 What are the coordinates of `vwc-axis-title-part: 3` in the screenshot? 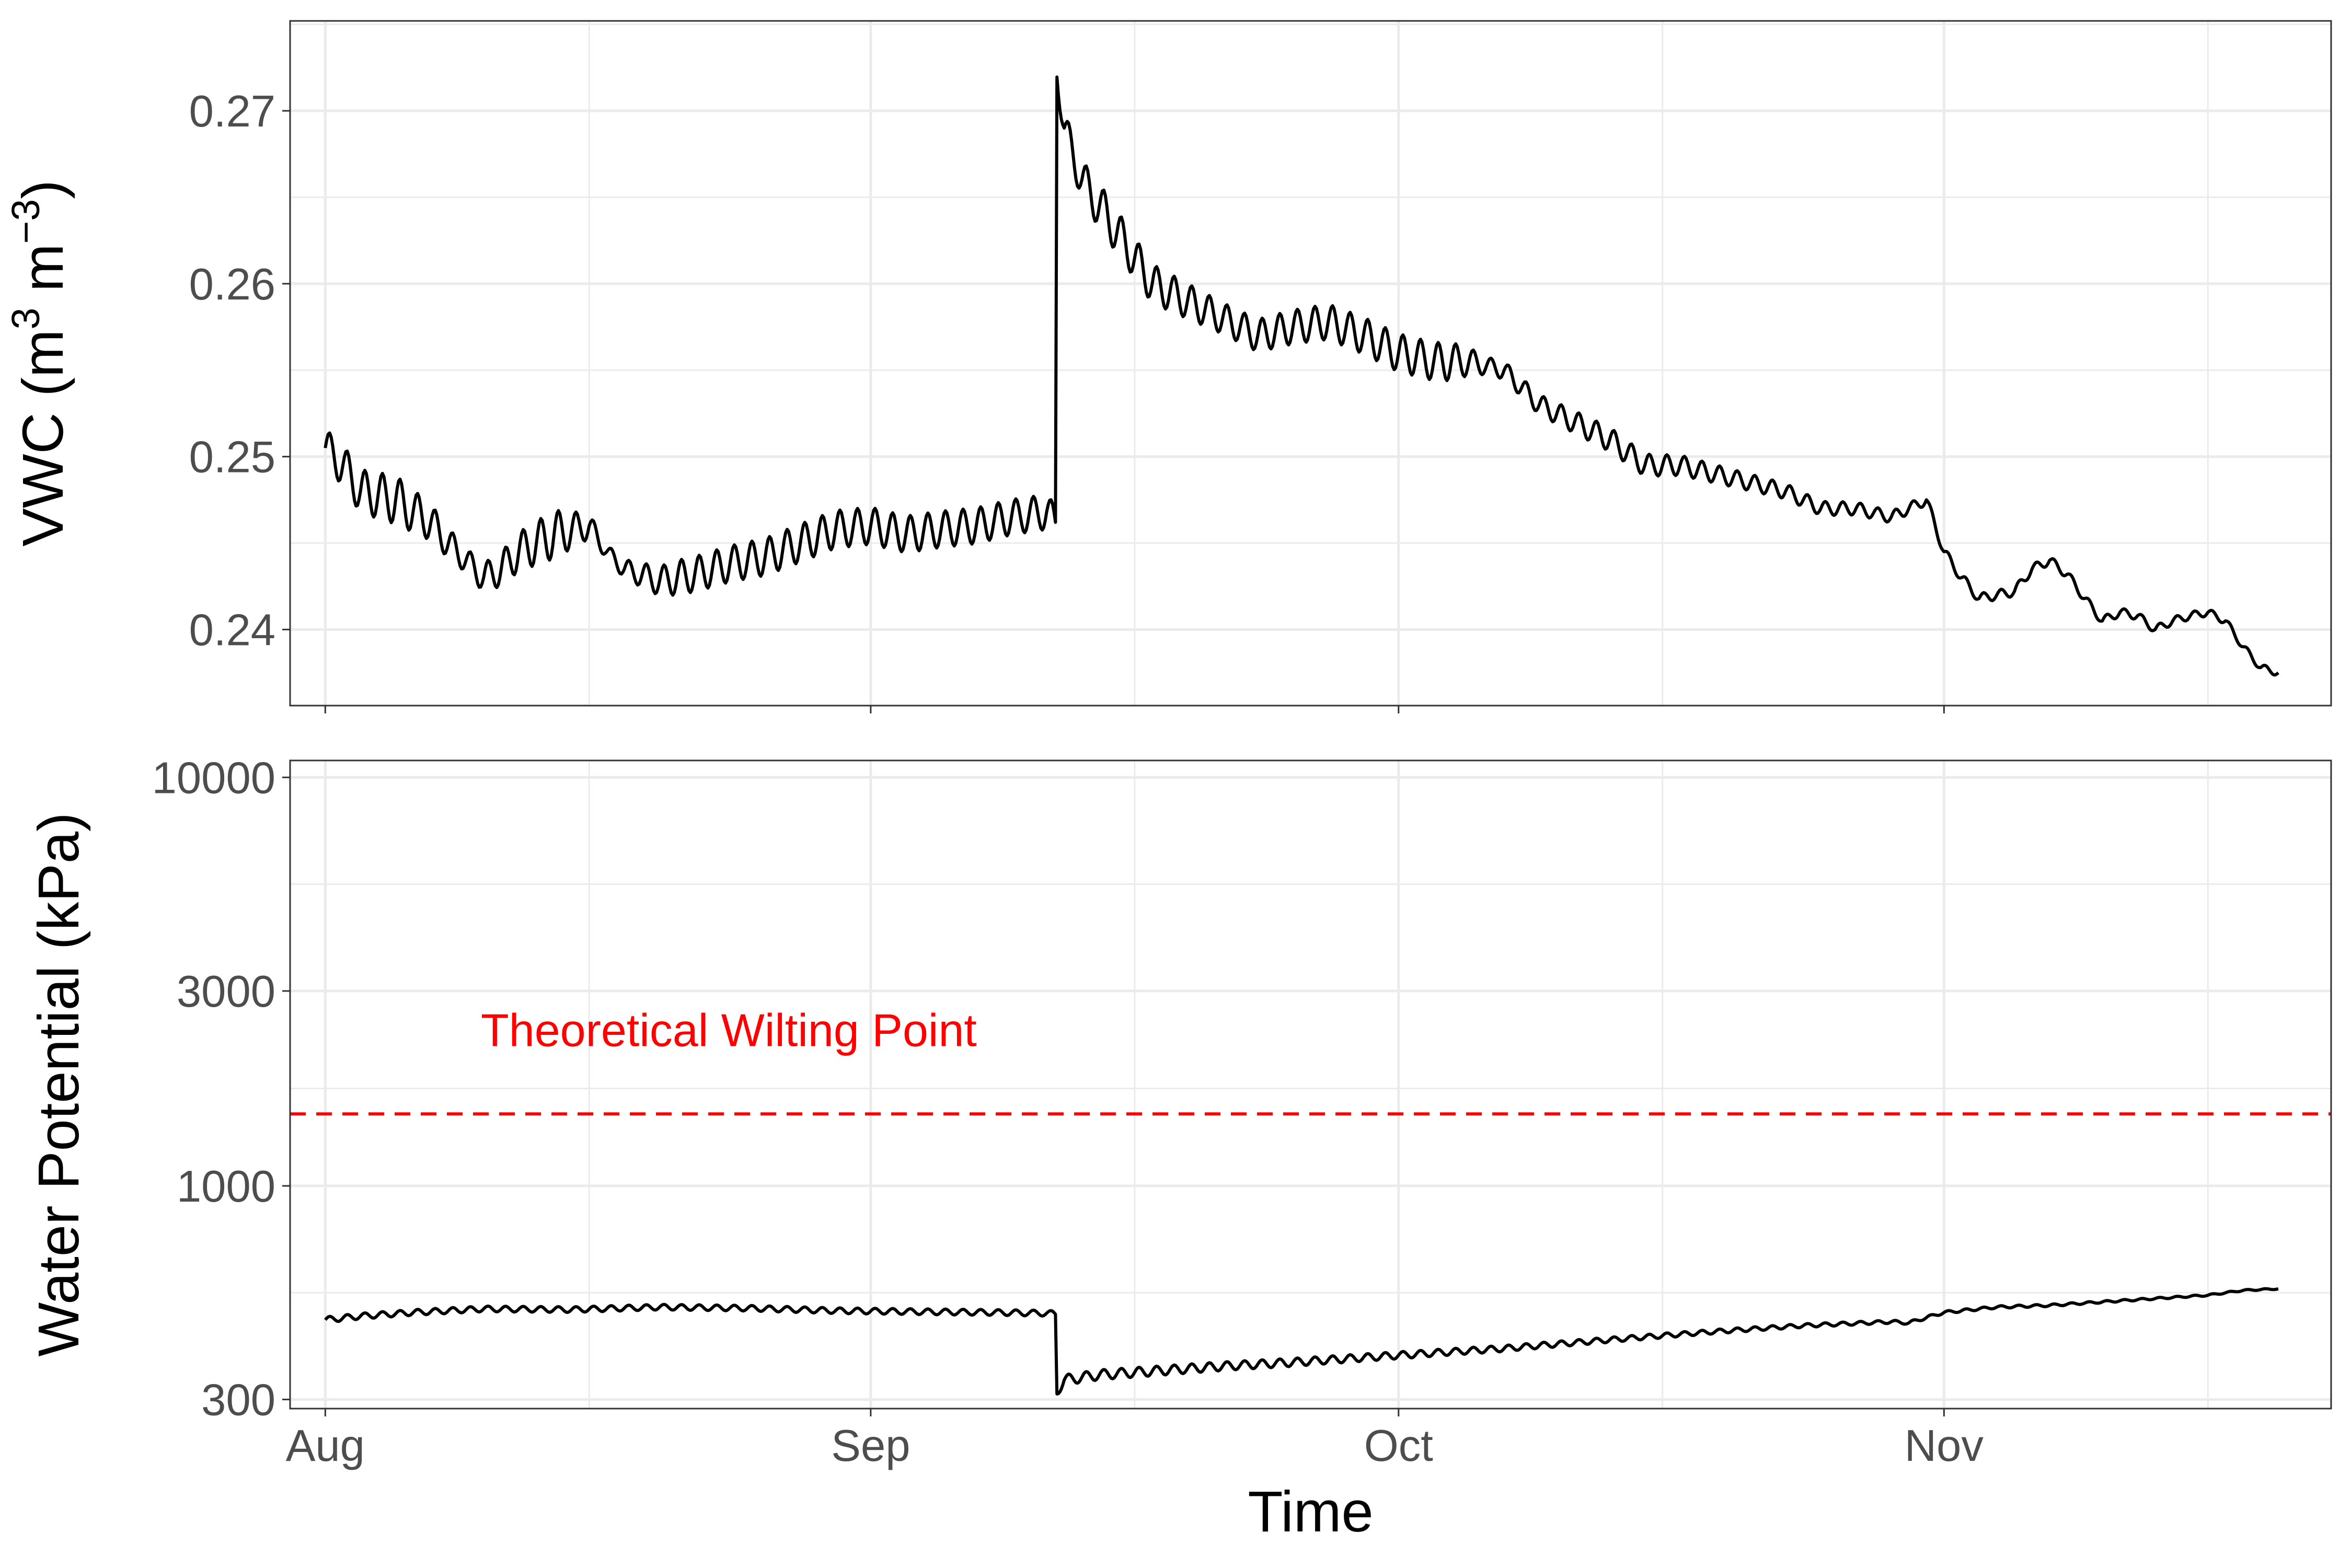 It's located at (26, 319).